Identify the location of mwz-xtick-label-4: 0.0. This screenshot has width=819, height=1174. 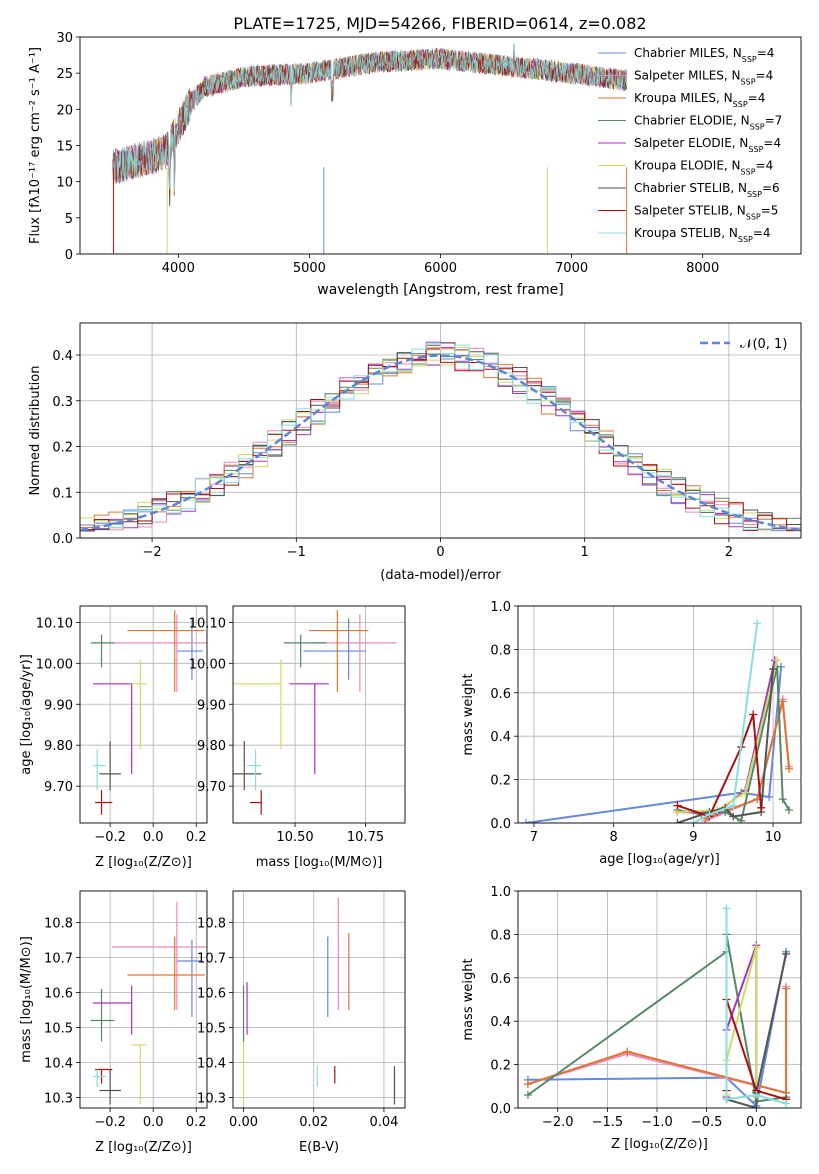
(756, 1122).